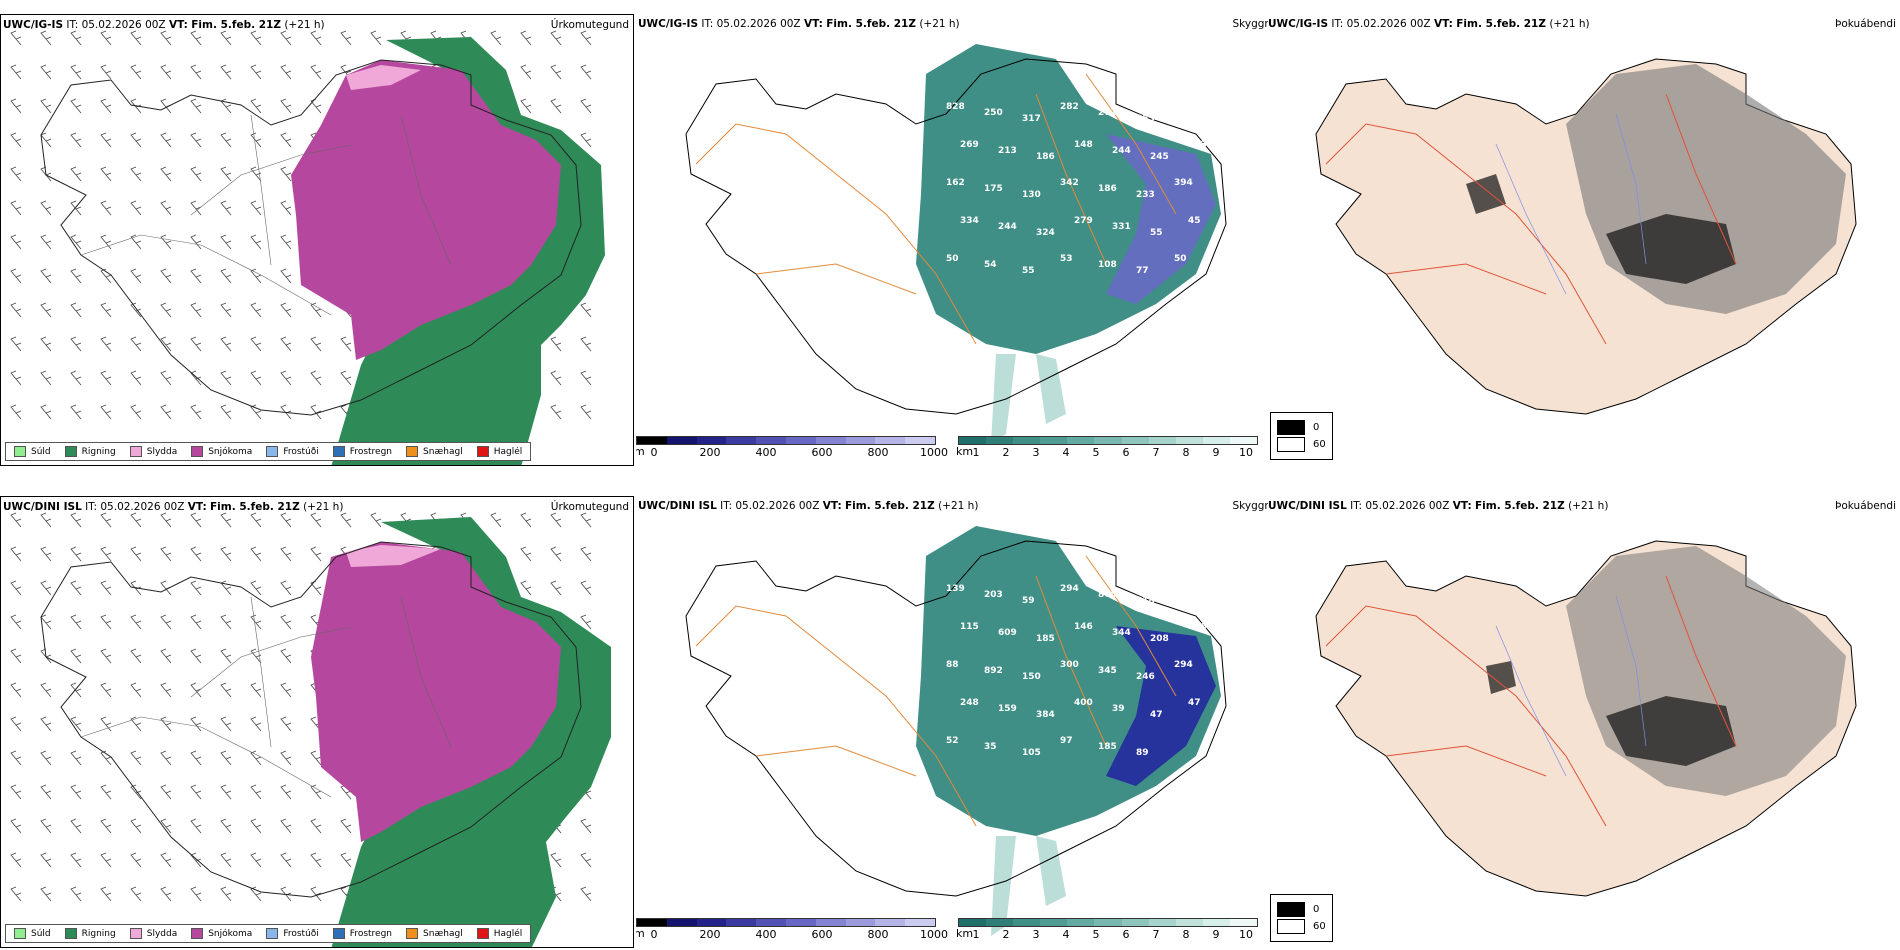  I want to click on legend-item: Snjókoma, so click(221, 933).